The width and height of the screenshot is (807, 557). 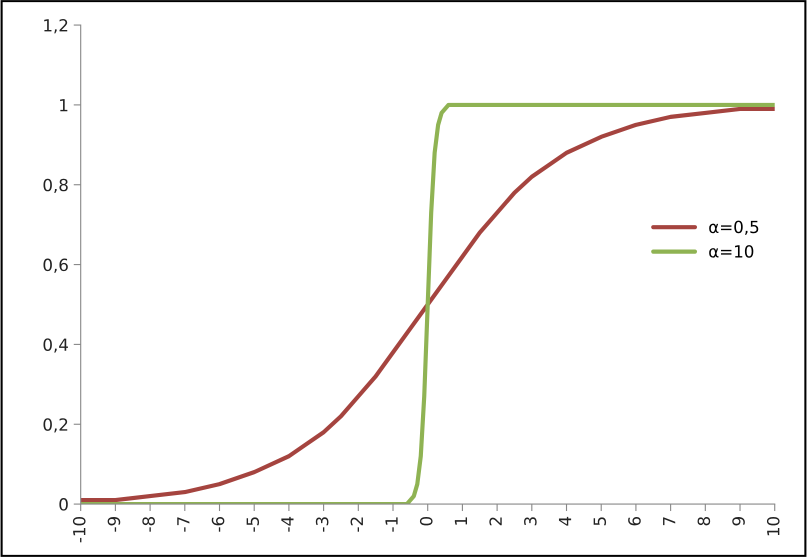 I want to click on y-tick-label: 0,8, so click(x=55, y=186).